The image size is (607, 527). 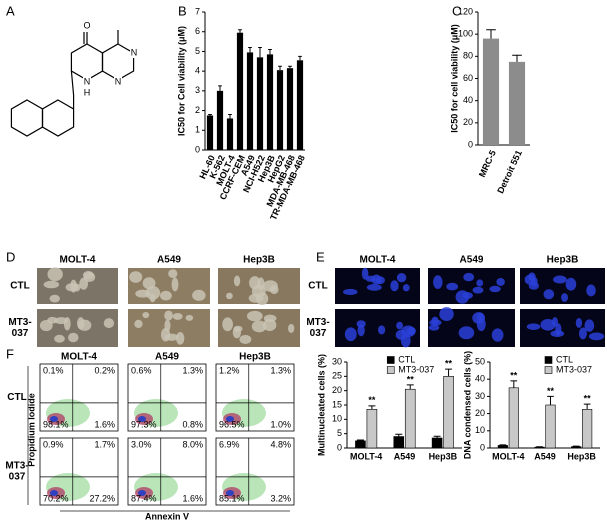 What do you see at coordinates (232, 498) in the screenshot?
I see `quadrant-percent: 85.1%` at bounding box center [232, 498].